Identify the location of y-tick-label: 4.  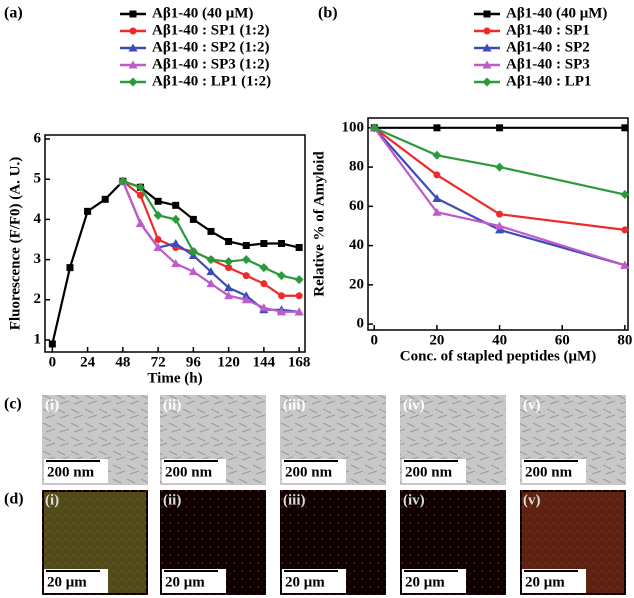
(38, 219).